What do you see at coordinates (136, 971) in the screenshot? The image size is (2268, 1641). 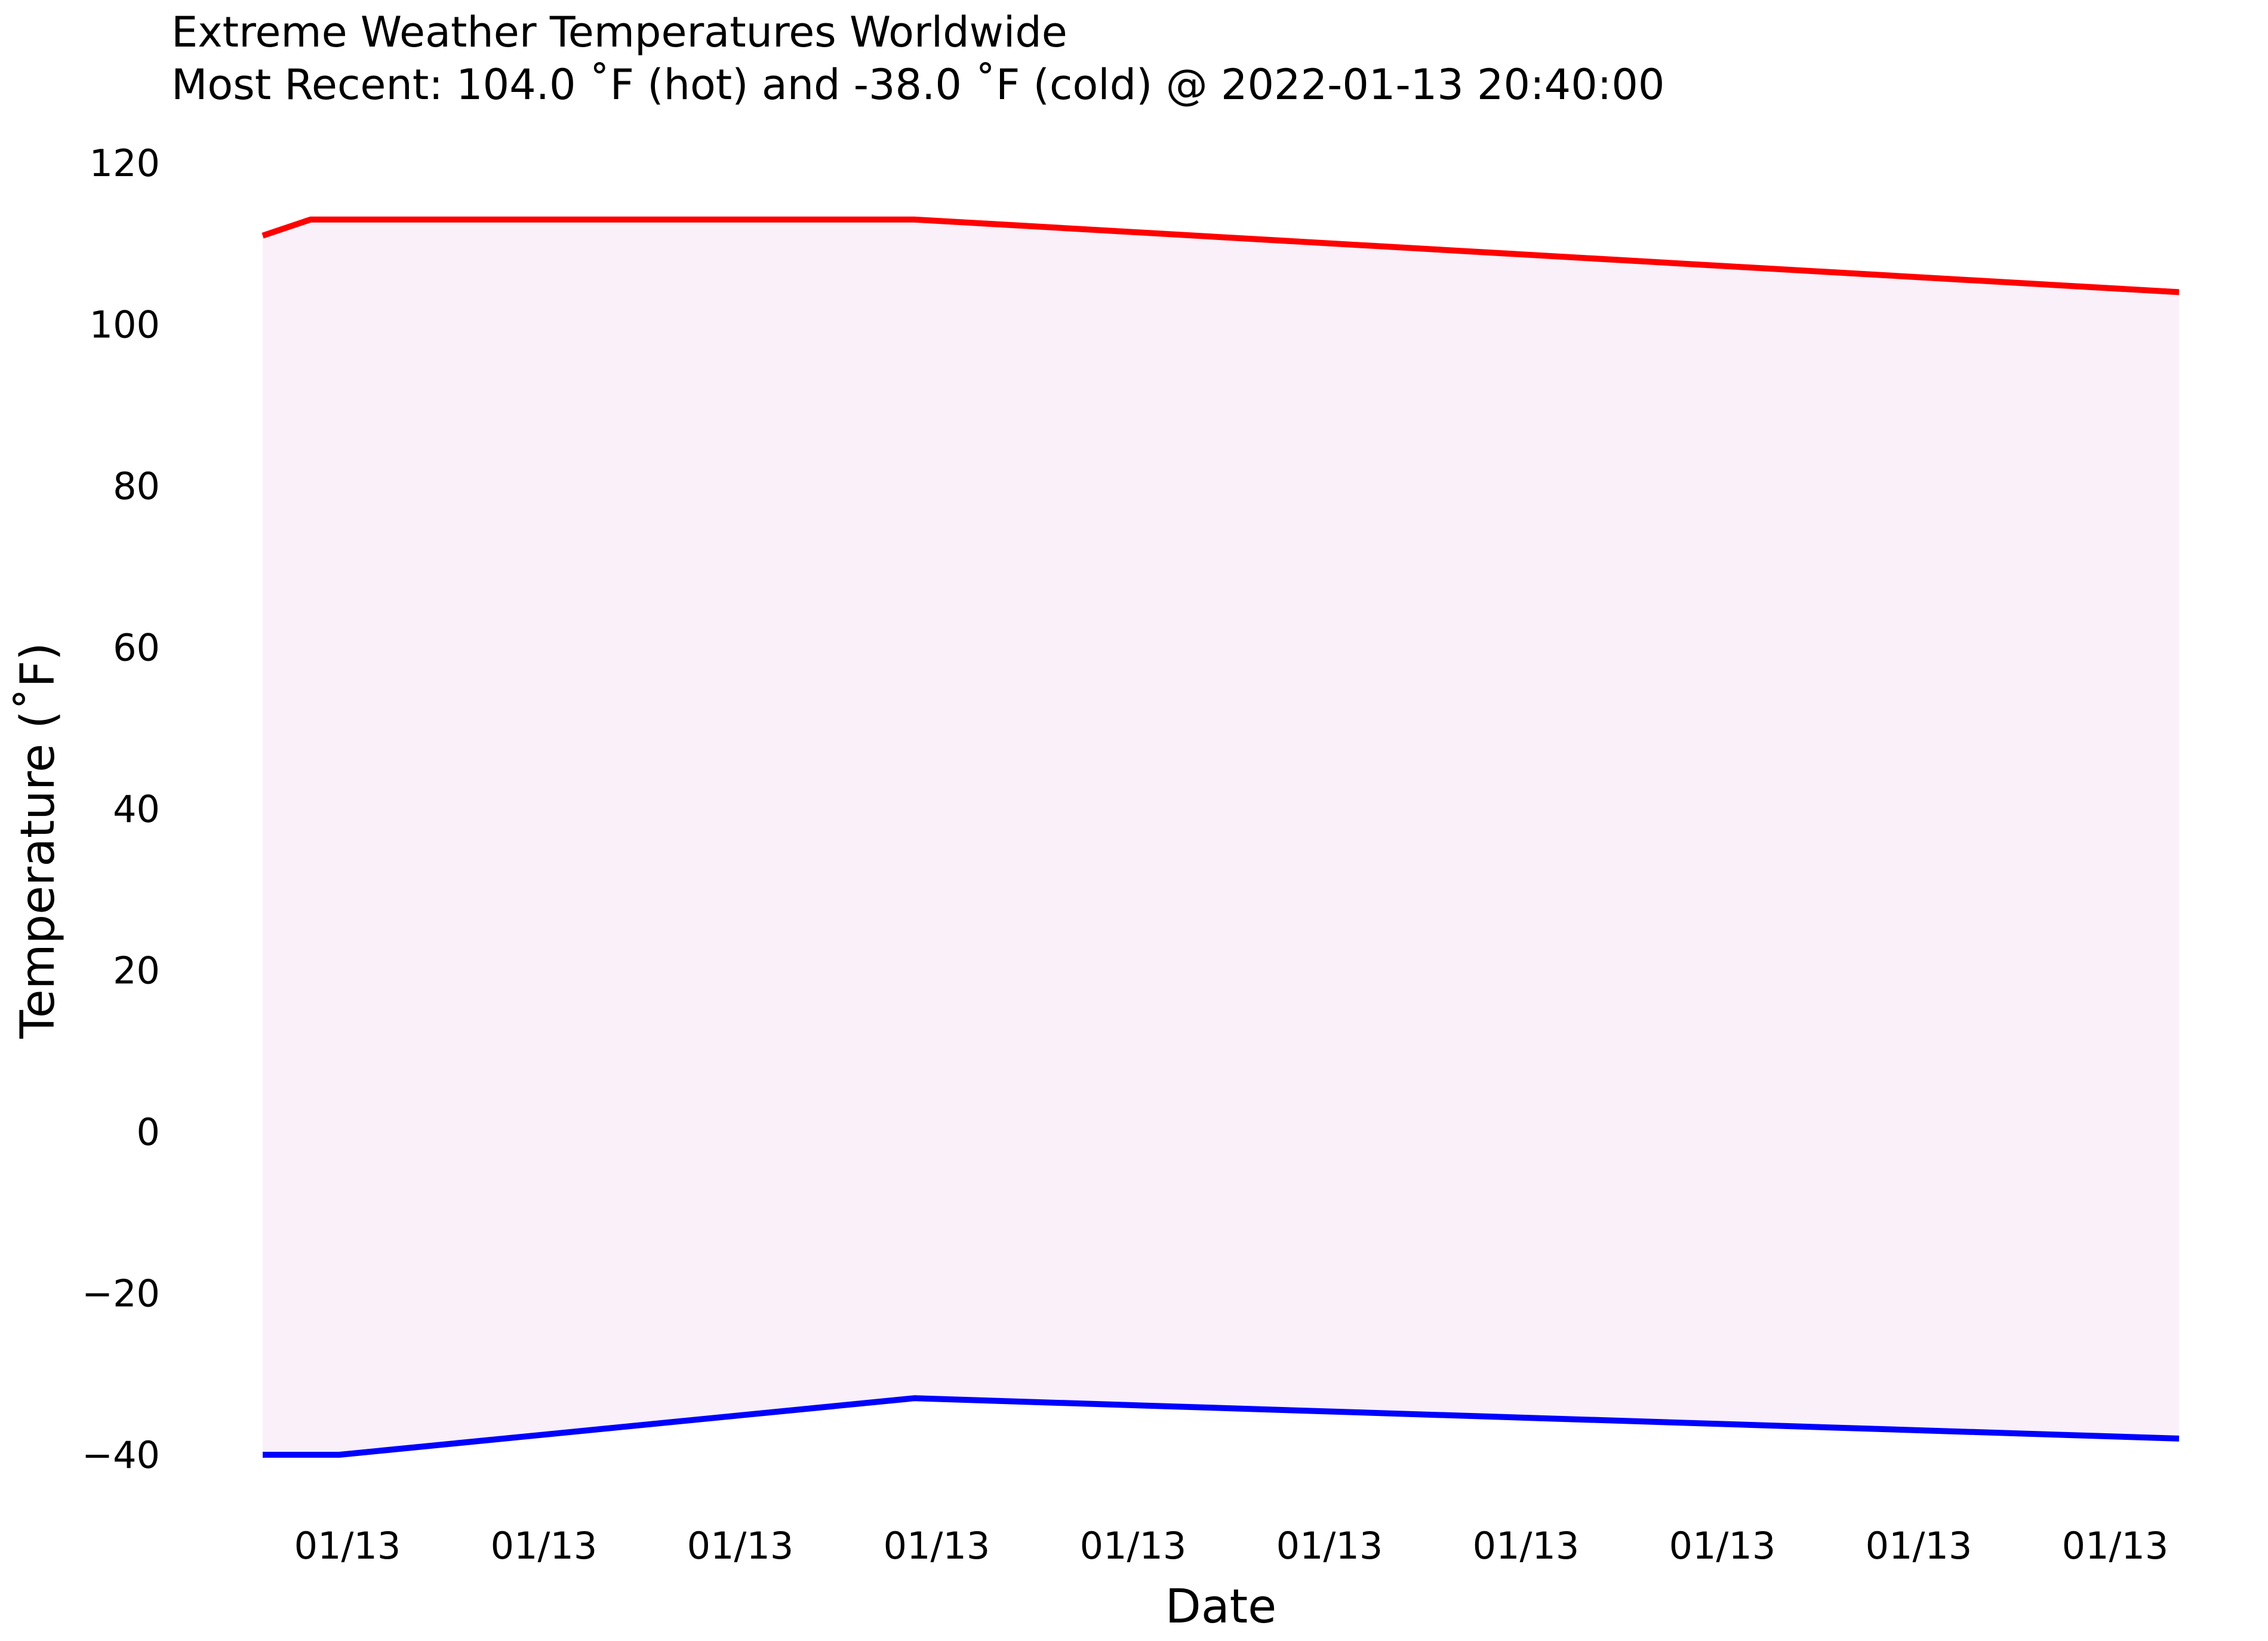 I see `y-tick-label: 20` at bounding box center [136, 971].